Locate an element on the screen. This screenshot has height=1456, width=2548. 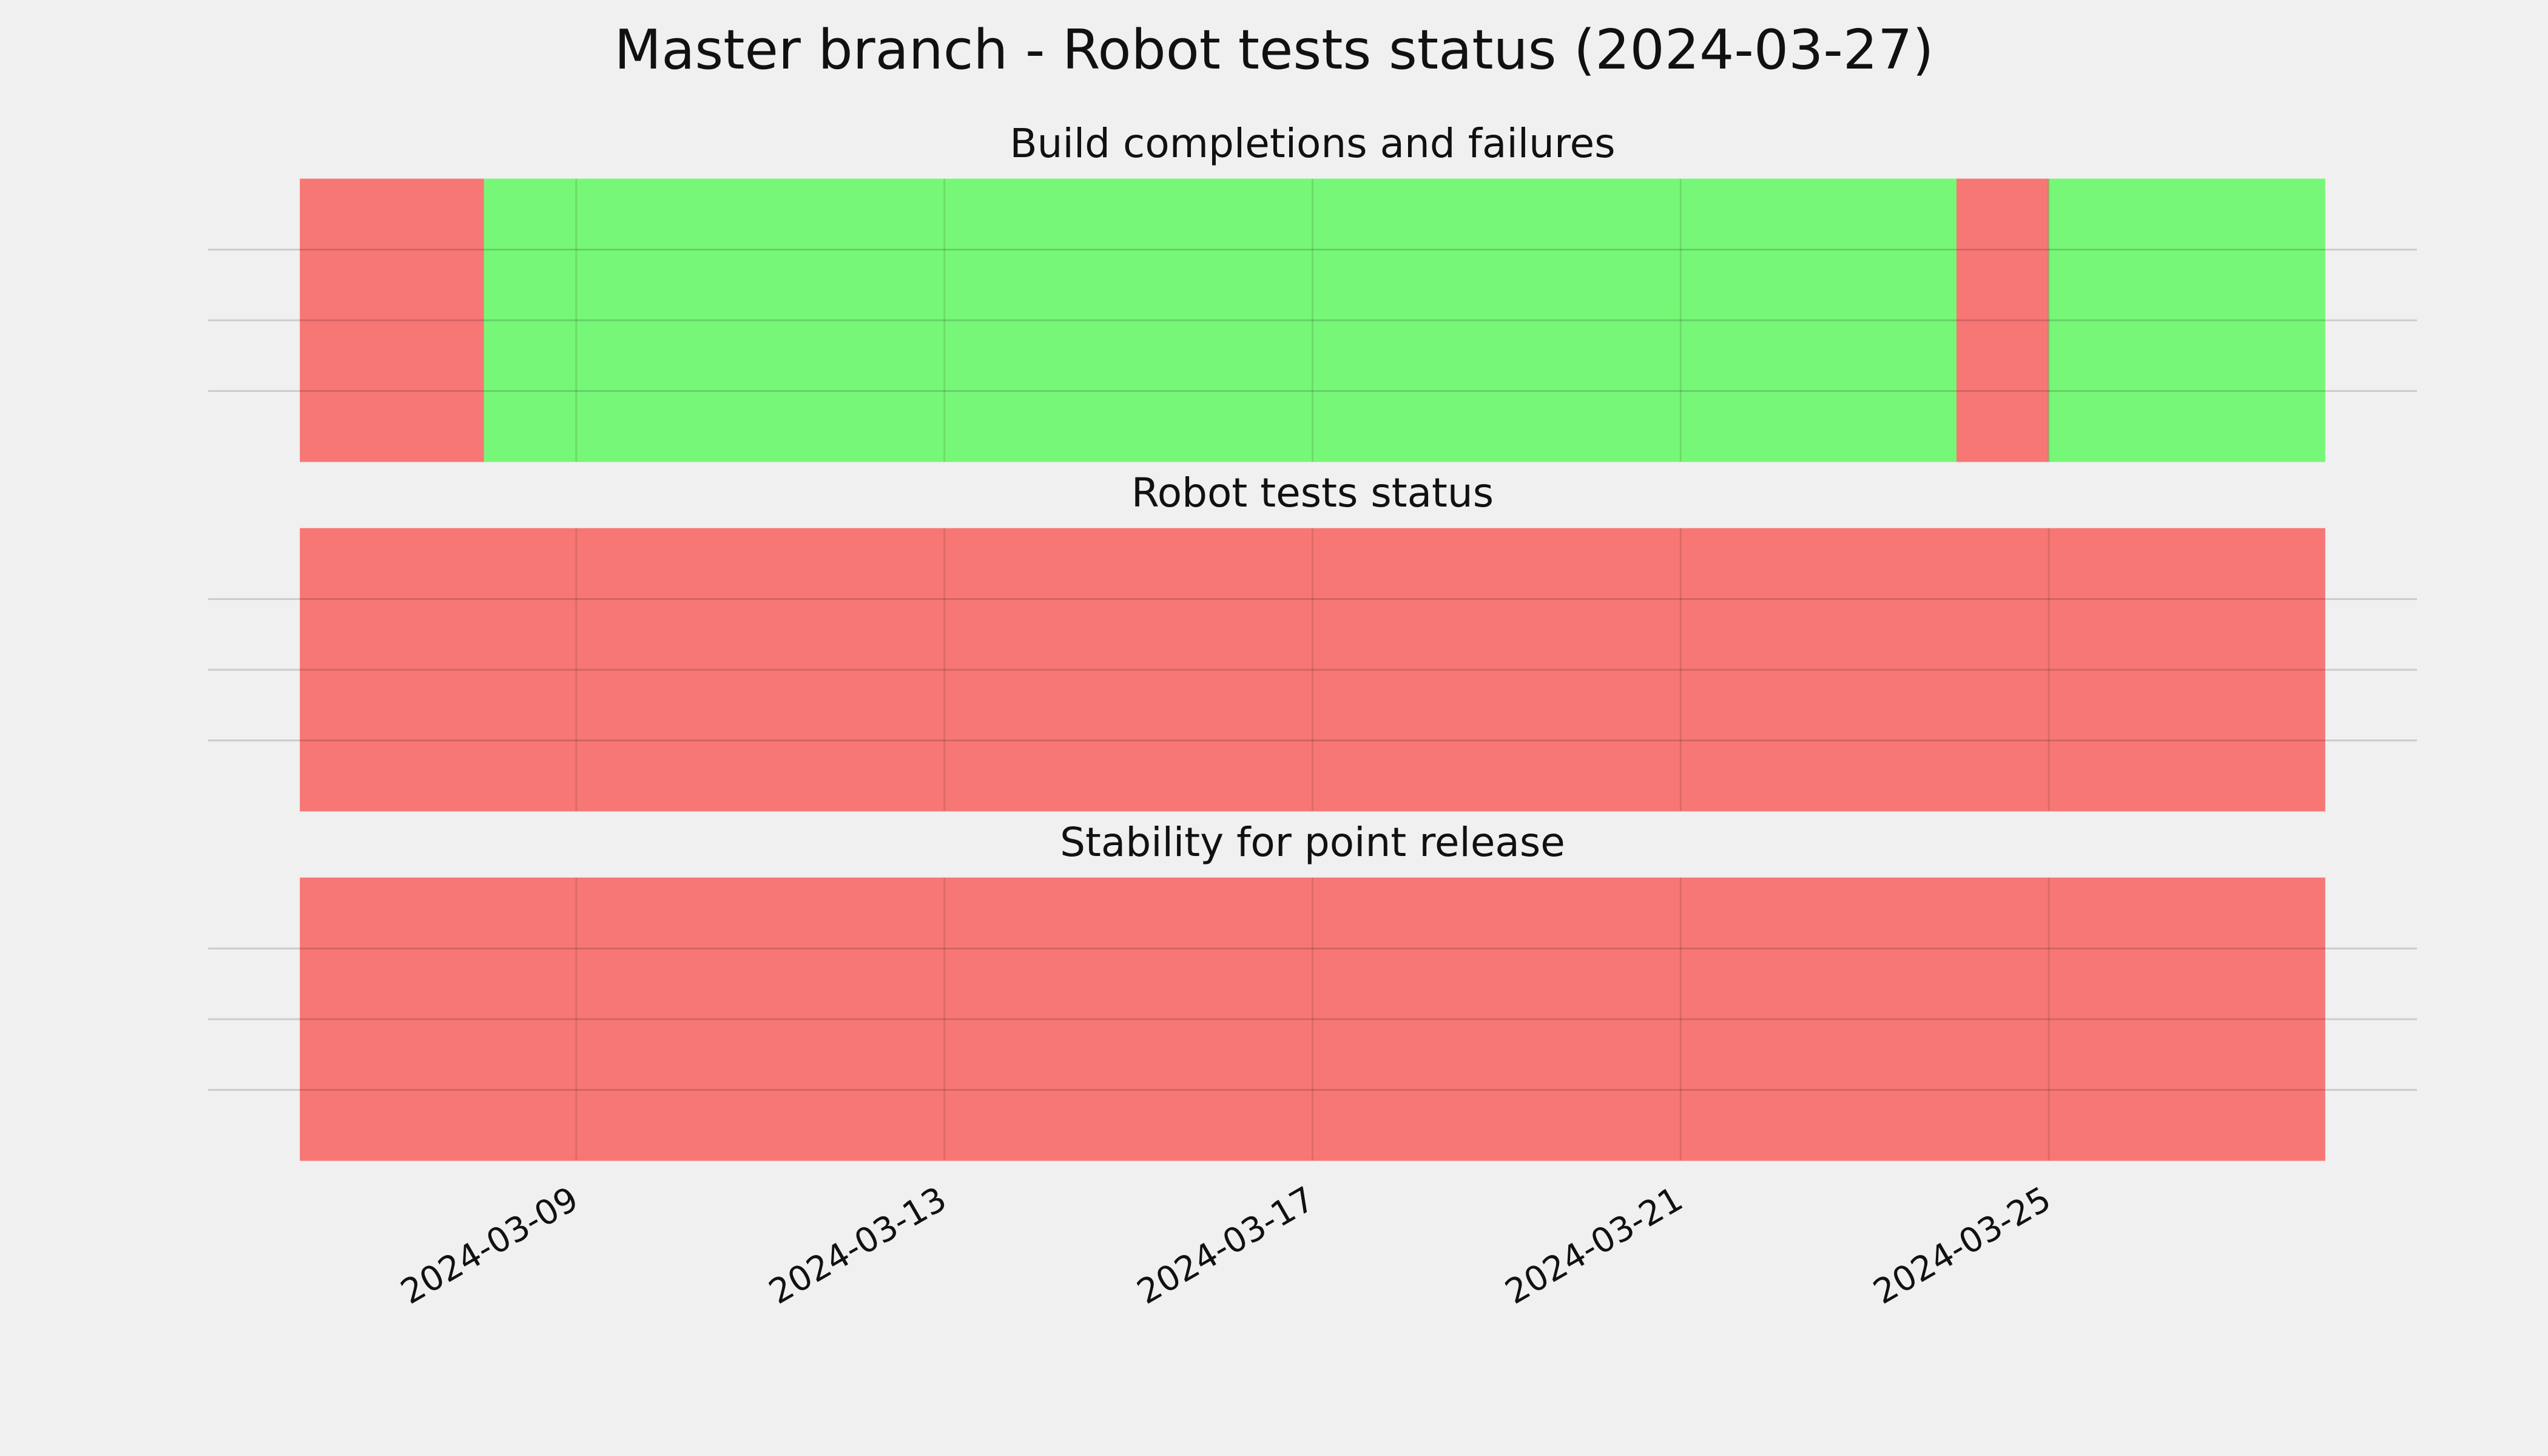
x-tick-label: 2024-03-17 is located at coordinates (1226, 1245).